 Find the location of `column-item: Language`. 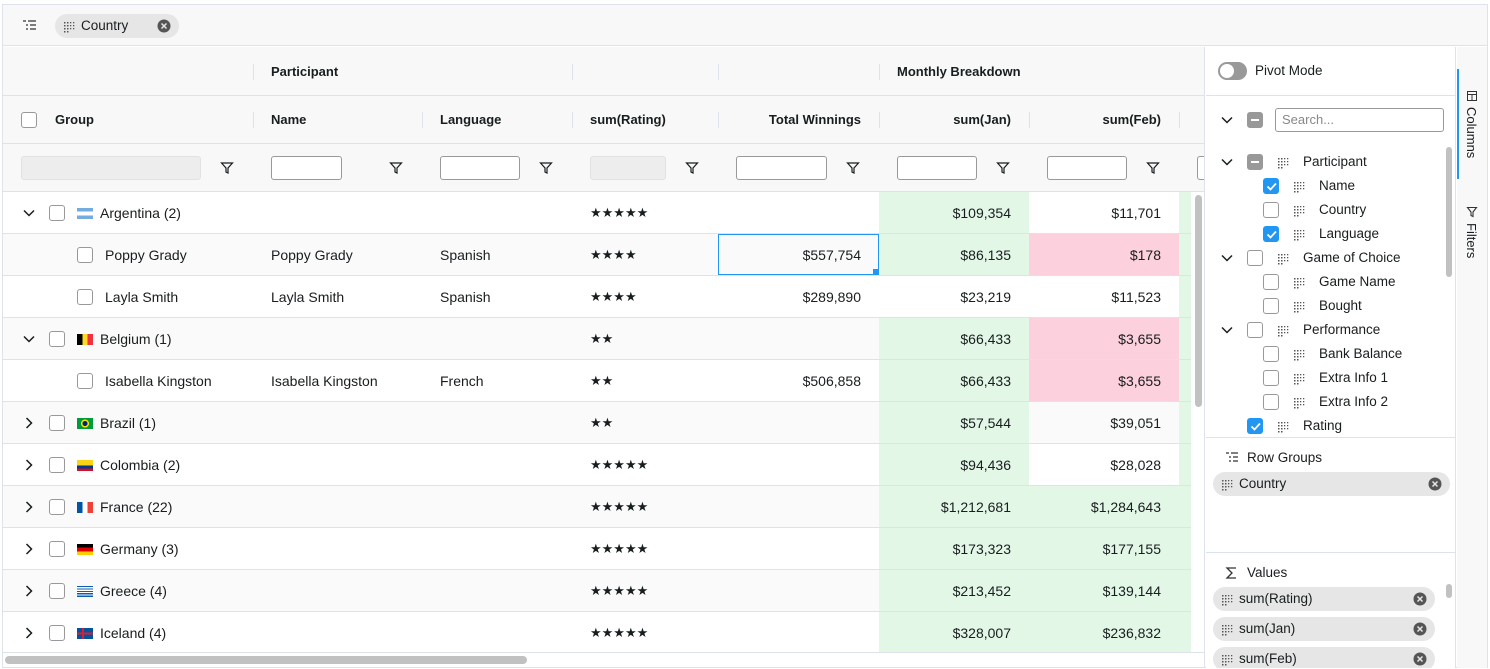

column-item: Language is located at coordinates (1349, 233).